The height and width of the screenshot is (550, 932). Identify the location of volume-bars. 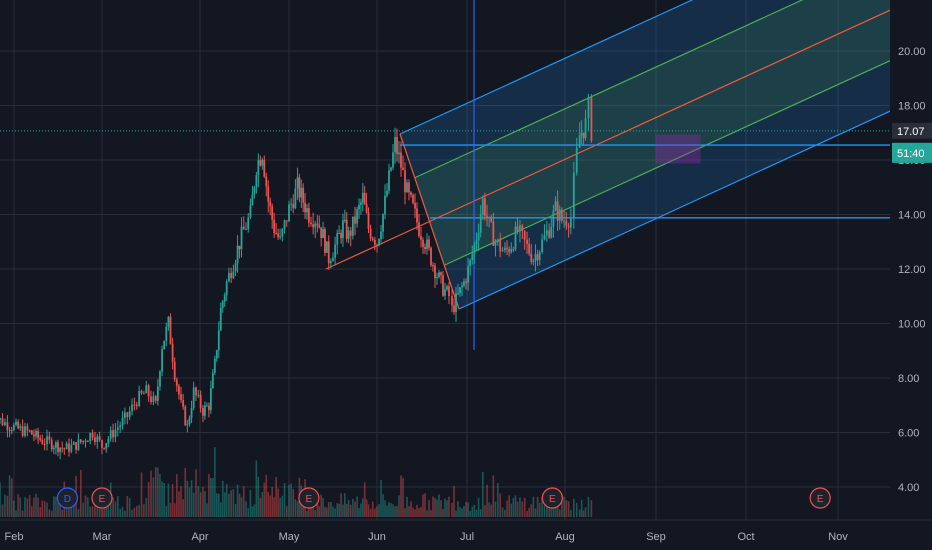
(296, 482).